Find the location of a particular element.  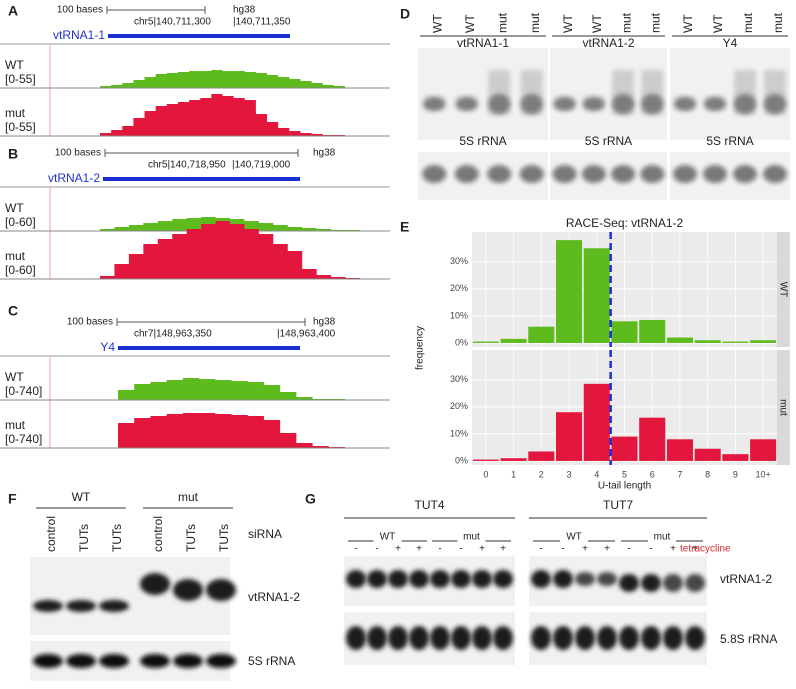

gene-bar is located at coordinates (201, 179).